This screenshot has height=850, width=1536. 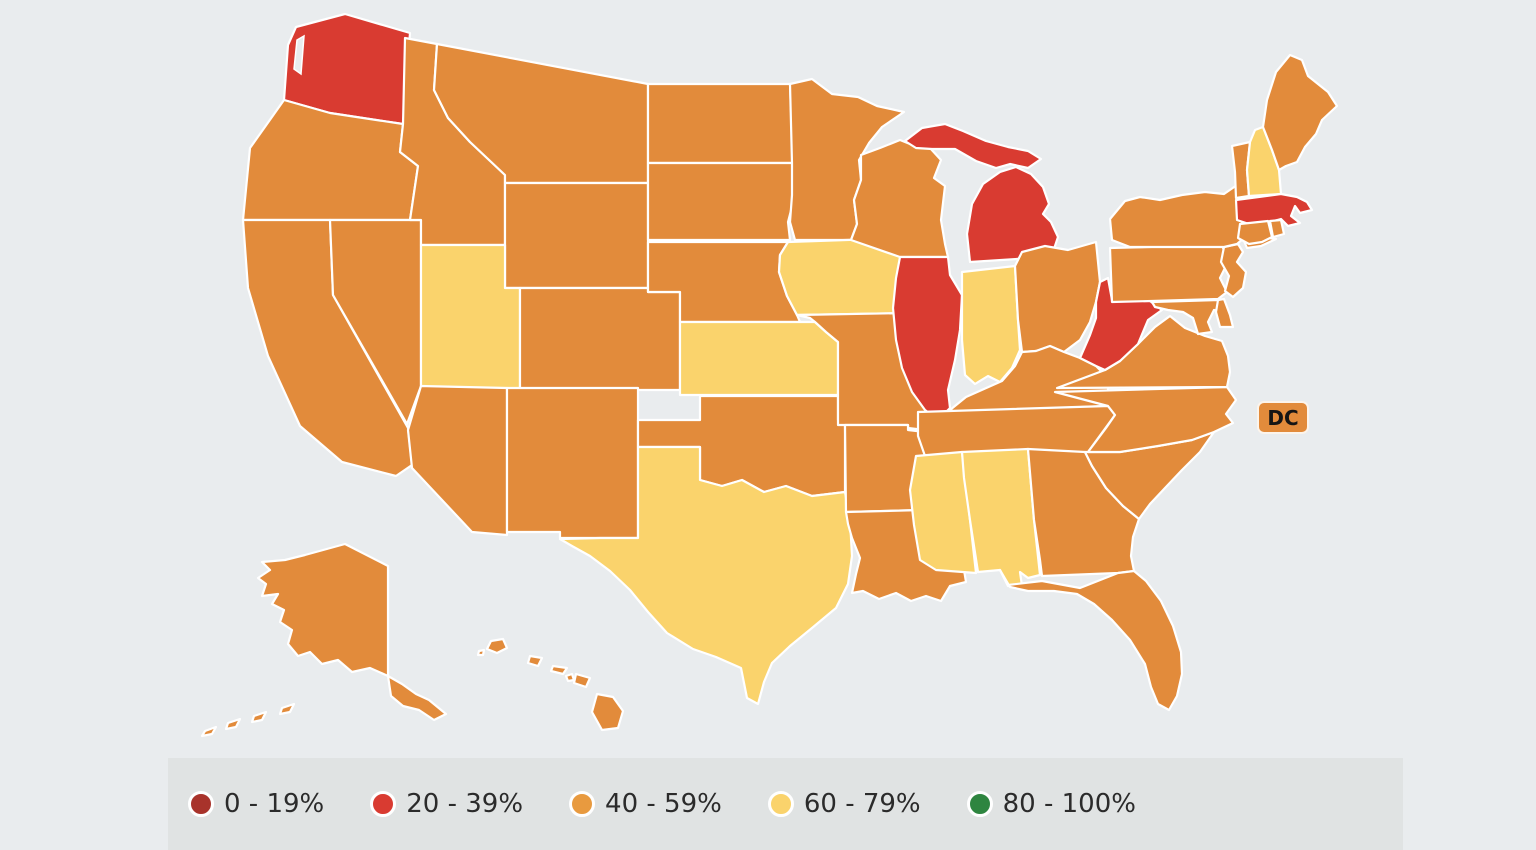 What do you see at coordinates (375, 322) in the screenshot?
I see `state-nv: Nevada` at bounding box center [375, 322].